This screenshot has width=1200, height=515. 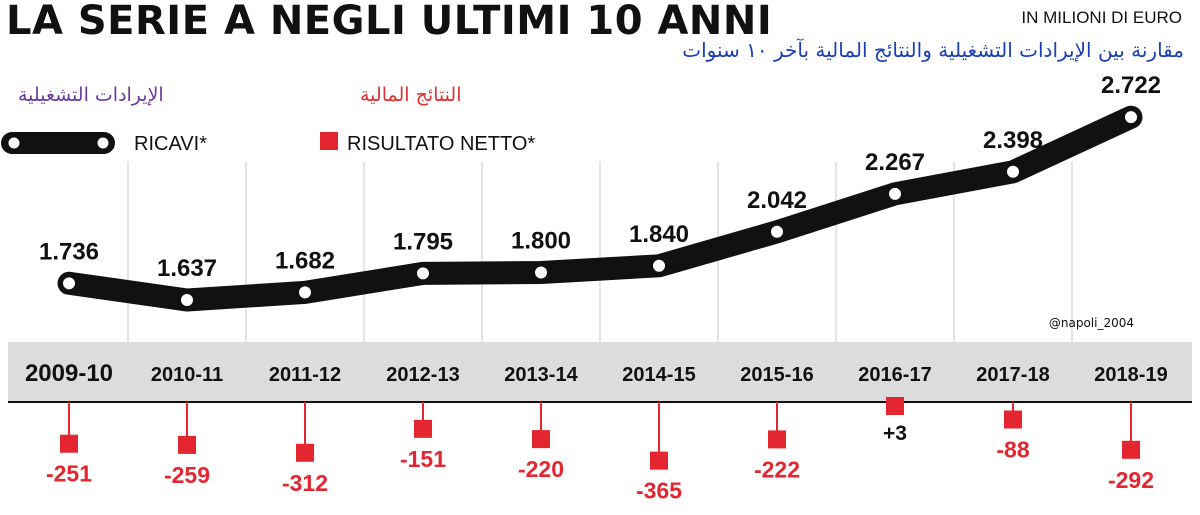 What do you see at coordinates (541, 375) in the screenshot?
I see `season-label-2013-14: 2013-14` at bounding box center [541, 375].